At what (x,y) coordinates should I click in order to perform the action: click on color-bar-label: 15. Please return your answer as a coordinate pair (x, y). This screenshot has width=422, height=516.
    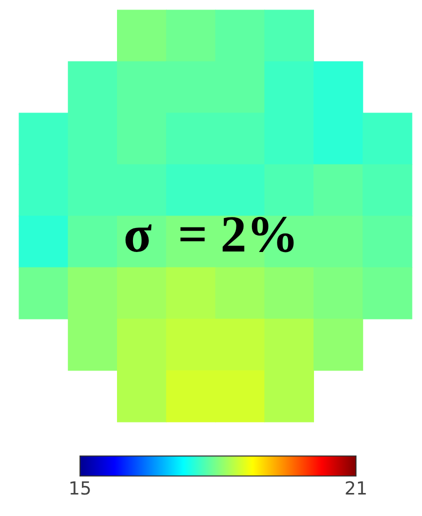
    Looking at the image, I should click on (80, 489).